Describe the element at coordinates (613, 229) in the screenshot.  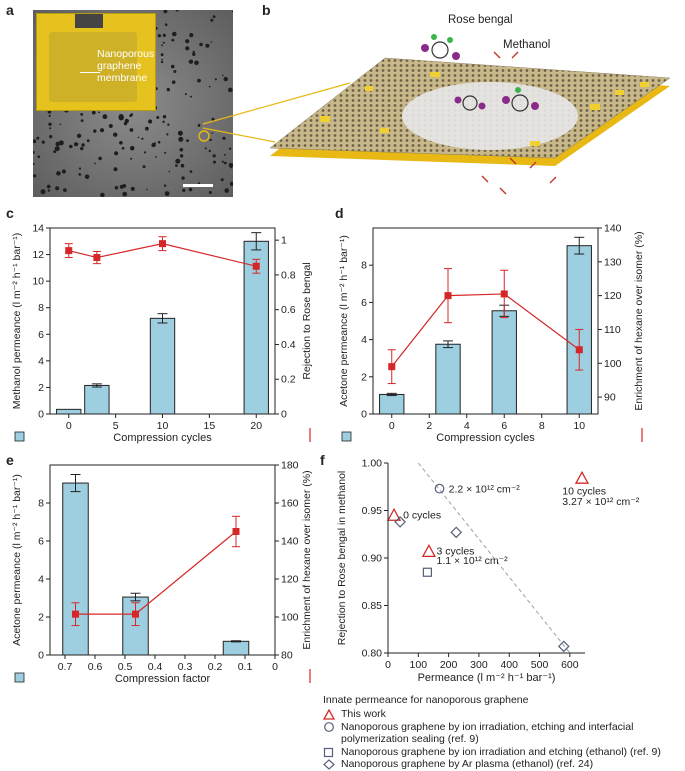
I see `y2-tick-label: 140` at that location.